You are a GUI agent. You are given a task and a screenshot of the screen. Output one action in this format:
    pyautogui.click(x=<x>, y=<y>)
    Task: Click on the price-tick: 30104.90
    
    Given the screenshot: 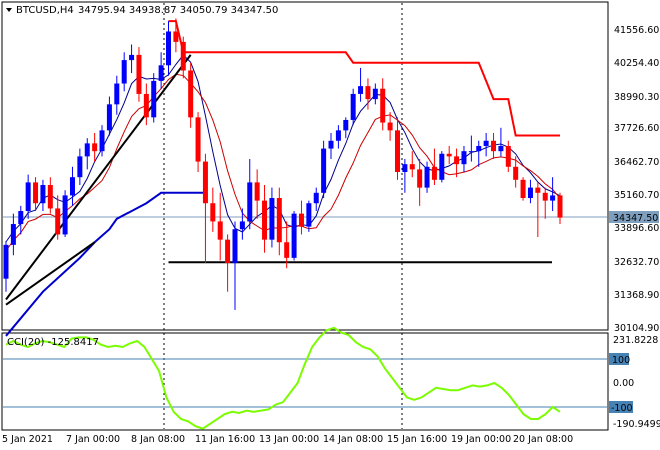 What is the action you would take?
    pyautogui.click(x=636, y=328)
    